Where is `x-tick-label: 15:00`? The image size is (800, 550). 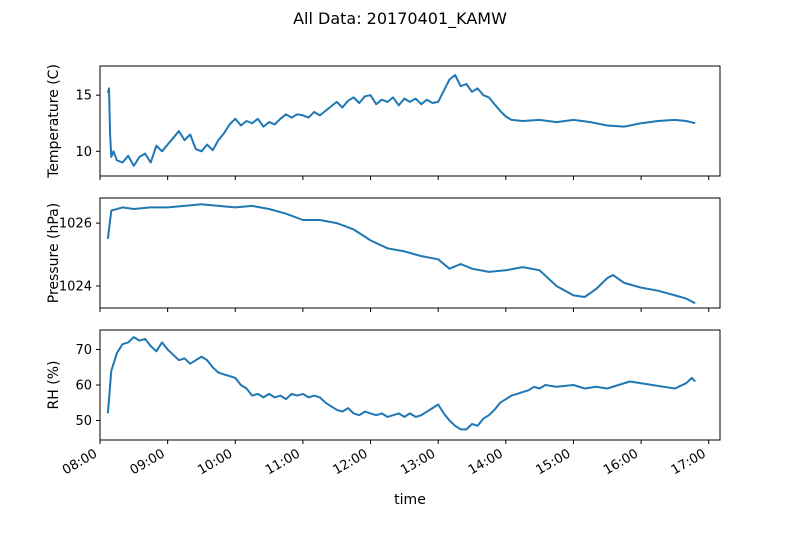
x-tick-label: 15:00 is located at coordinates (554, 462).